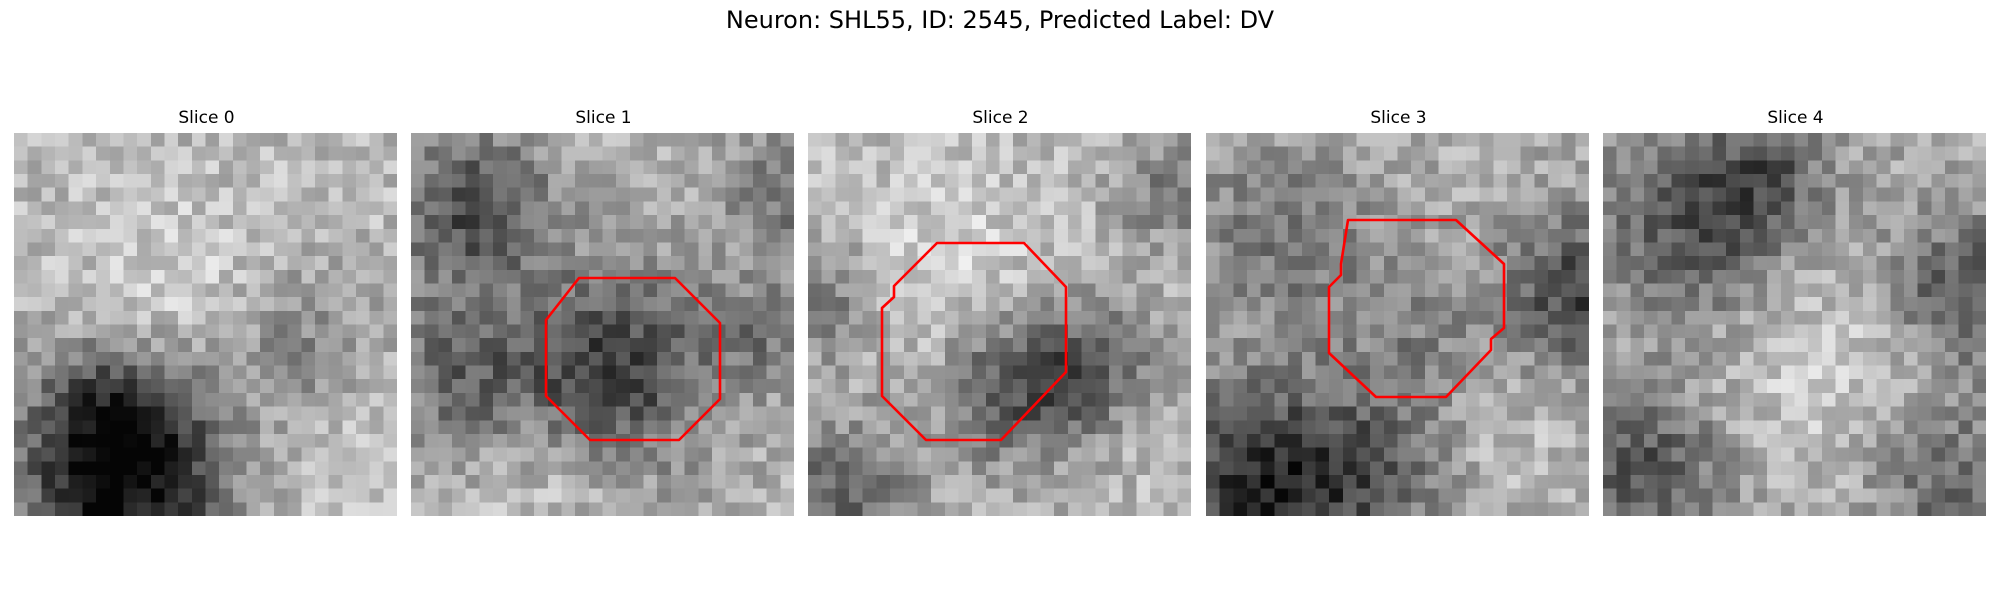 Image resolution: width=2000 pixels, height=600 pixels. Describe the element at coordinates (603, 118) in the screenshot. I see `slice-title: Slice 1` at that location.